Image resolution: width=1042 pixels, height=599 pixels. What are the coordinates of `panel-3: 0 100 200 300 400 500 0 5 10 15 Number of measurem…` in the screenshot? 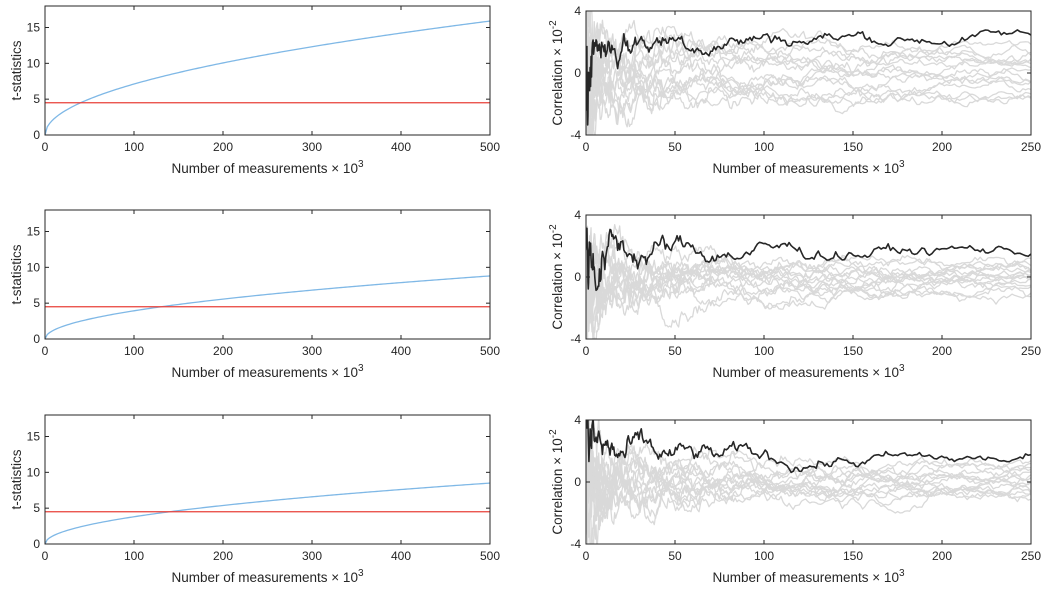 It's located at (254, 294).